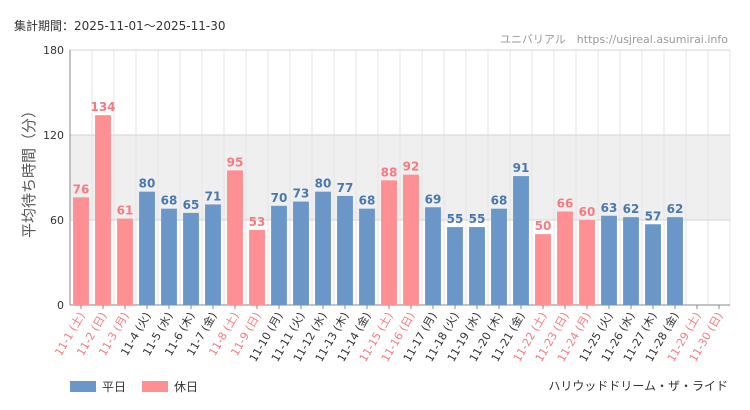  Describe the element at coordinates (411, 167) in the screenshot. I see `data-label: 92` at that location.